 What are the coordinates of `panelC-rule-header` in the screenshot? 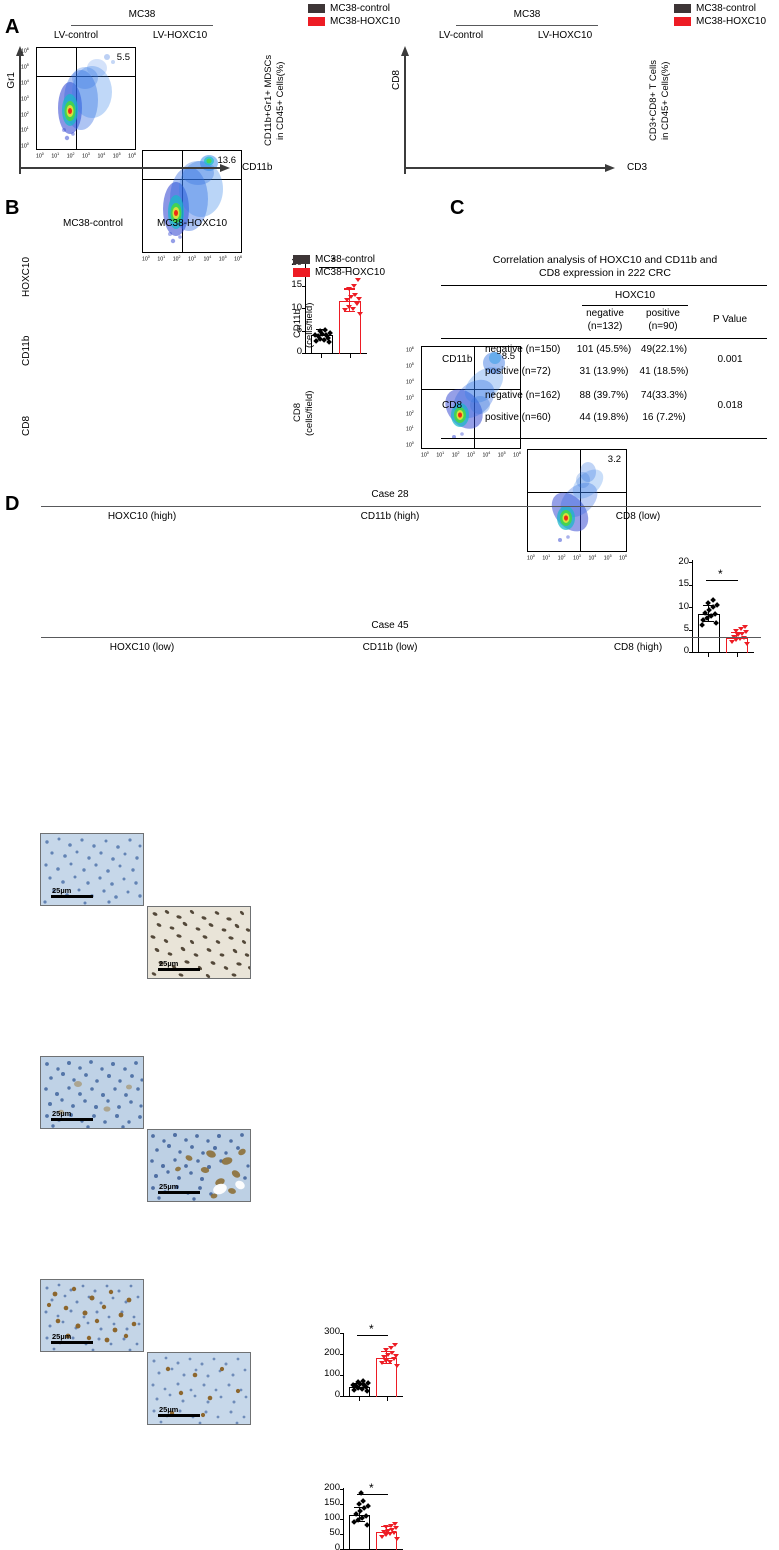 It's located at (604, 339).